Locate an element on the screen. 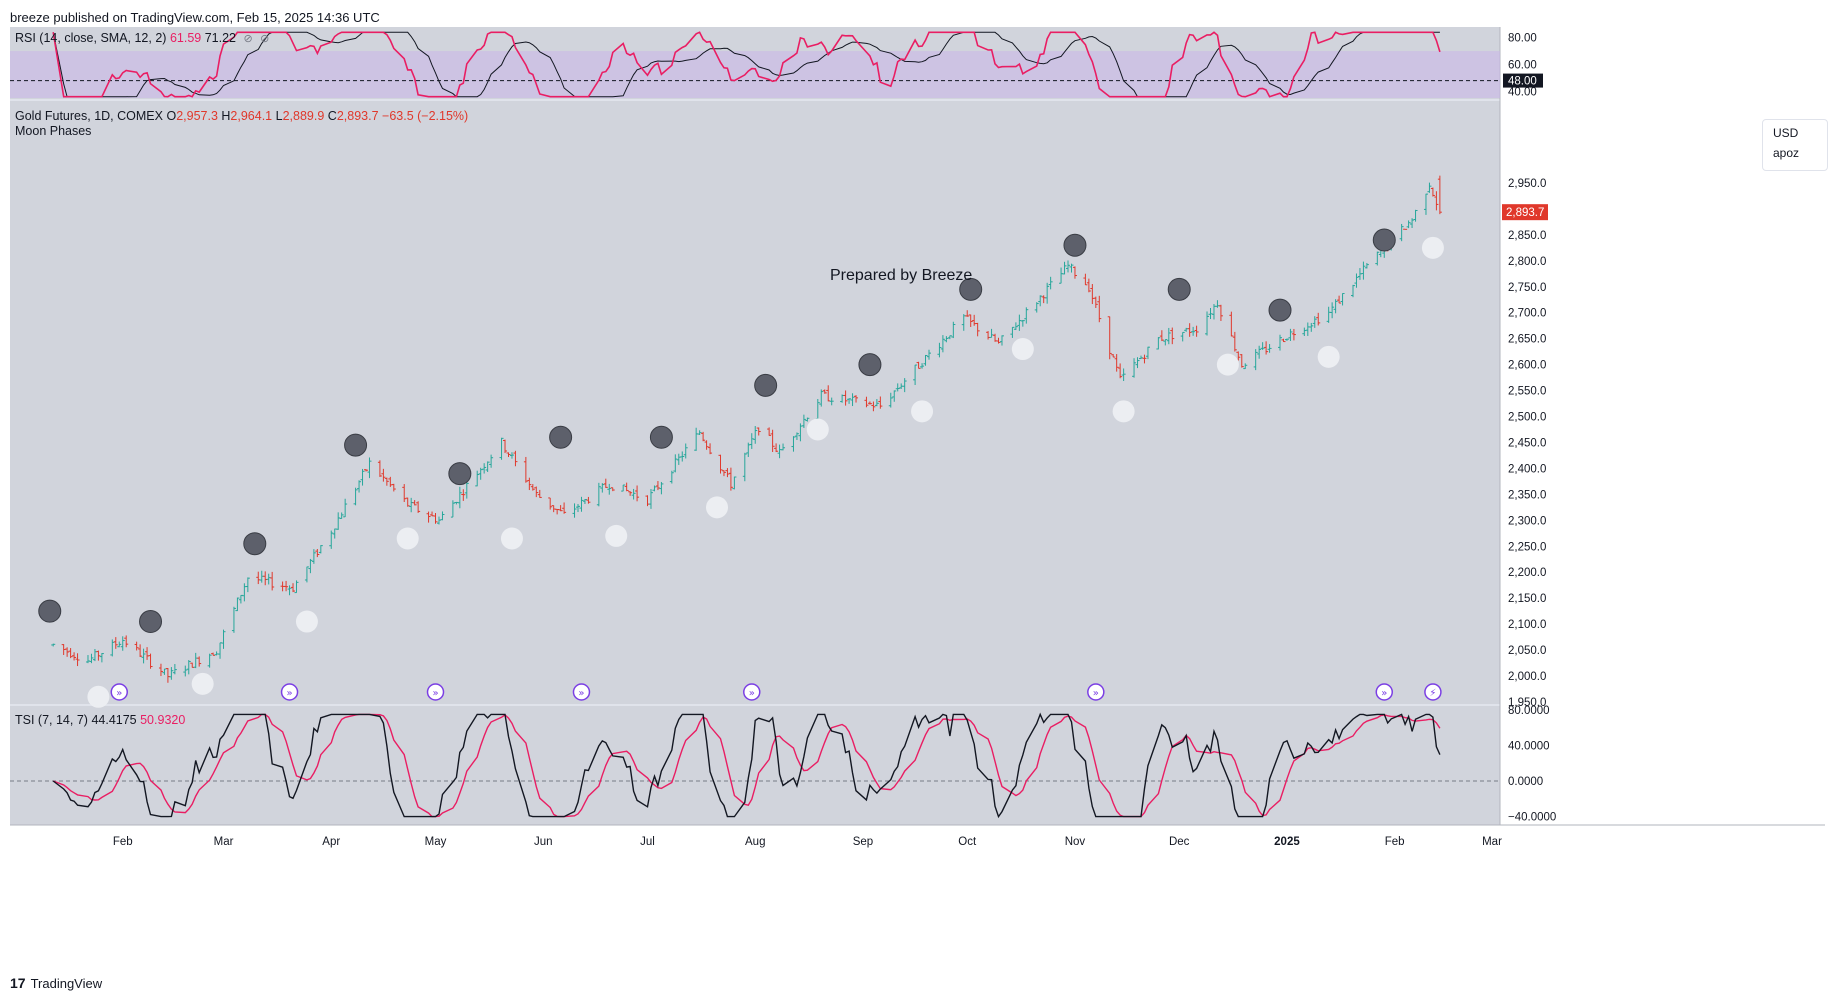 The width and height of the screenshot is (1835, 1001). price-tick-label: 2,200.0 is located at coordinates (1527, 573).